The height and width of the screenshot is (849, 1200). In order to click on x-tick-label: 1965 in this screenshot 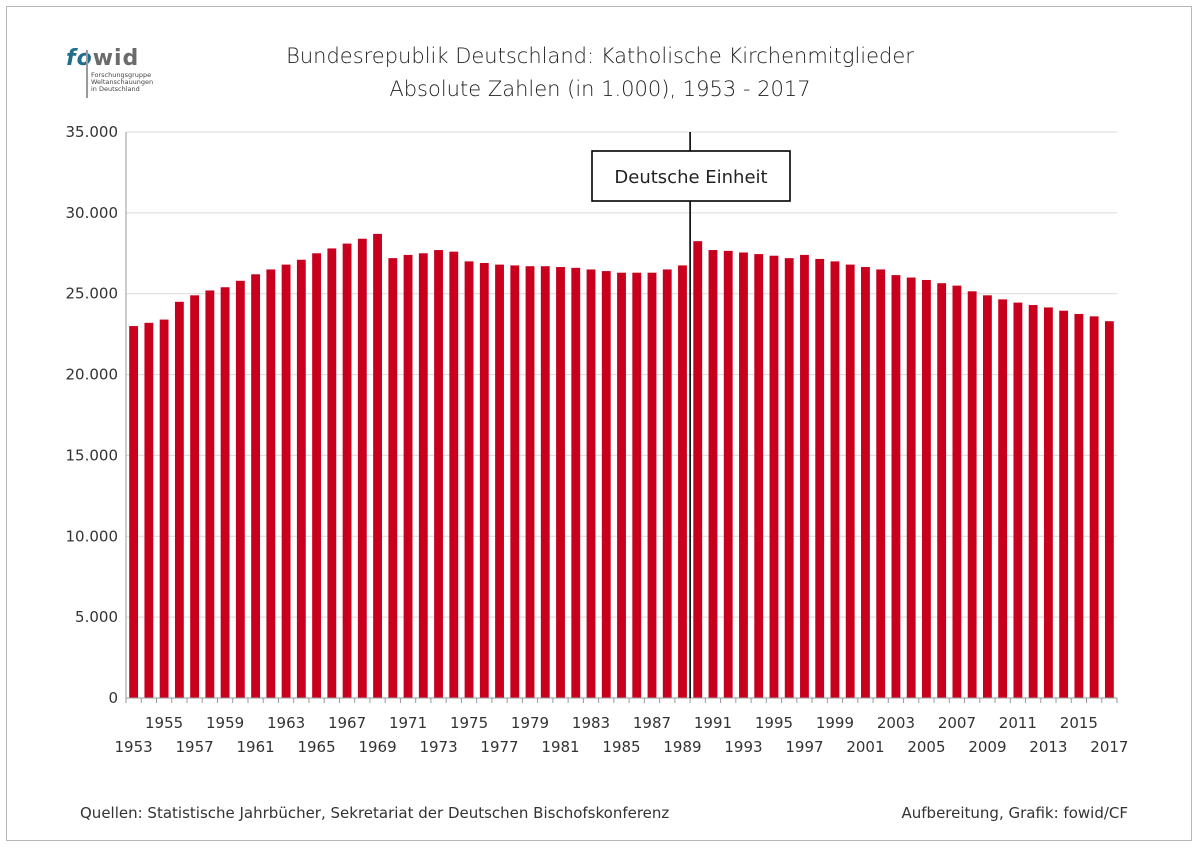, I will do `click(316, 747)`.